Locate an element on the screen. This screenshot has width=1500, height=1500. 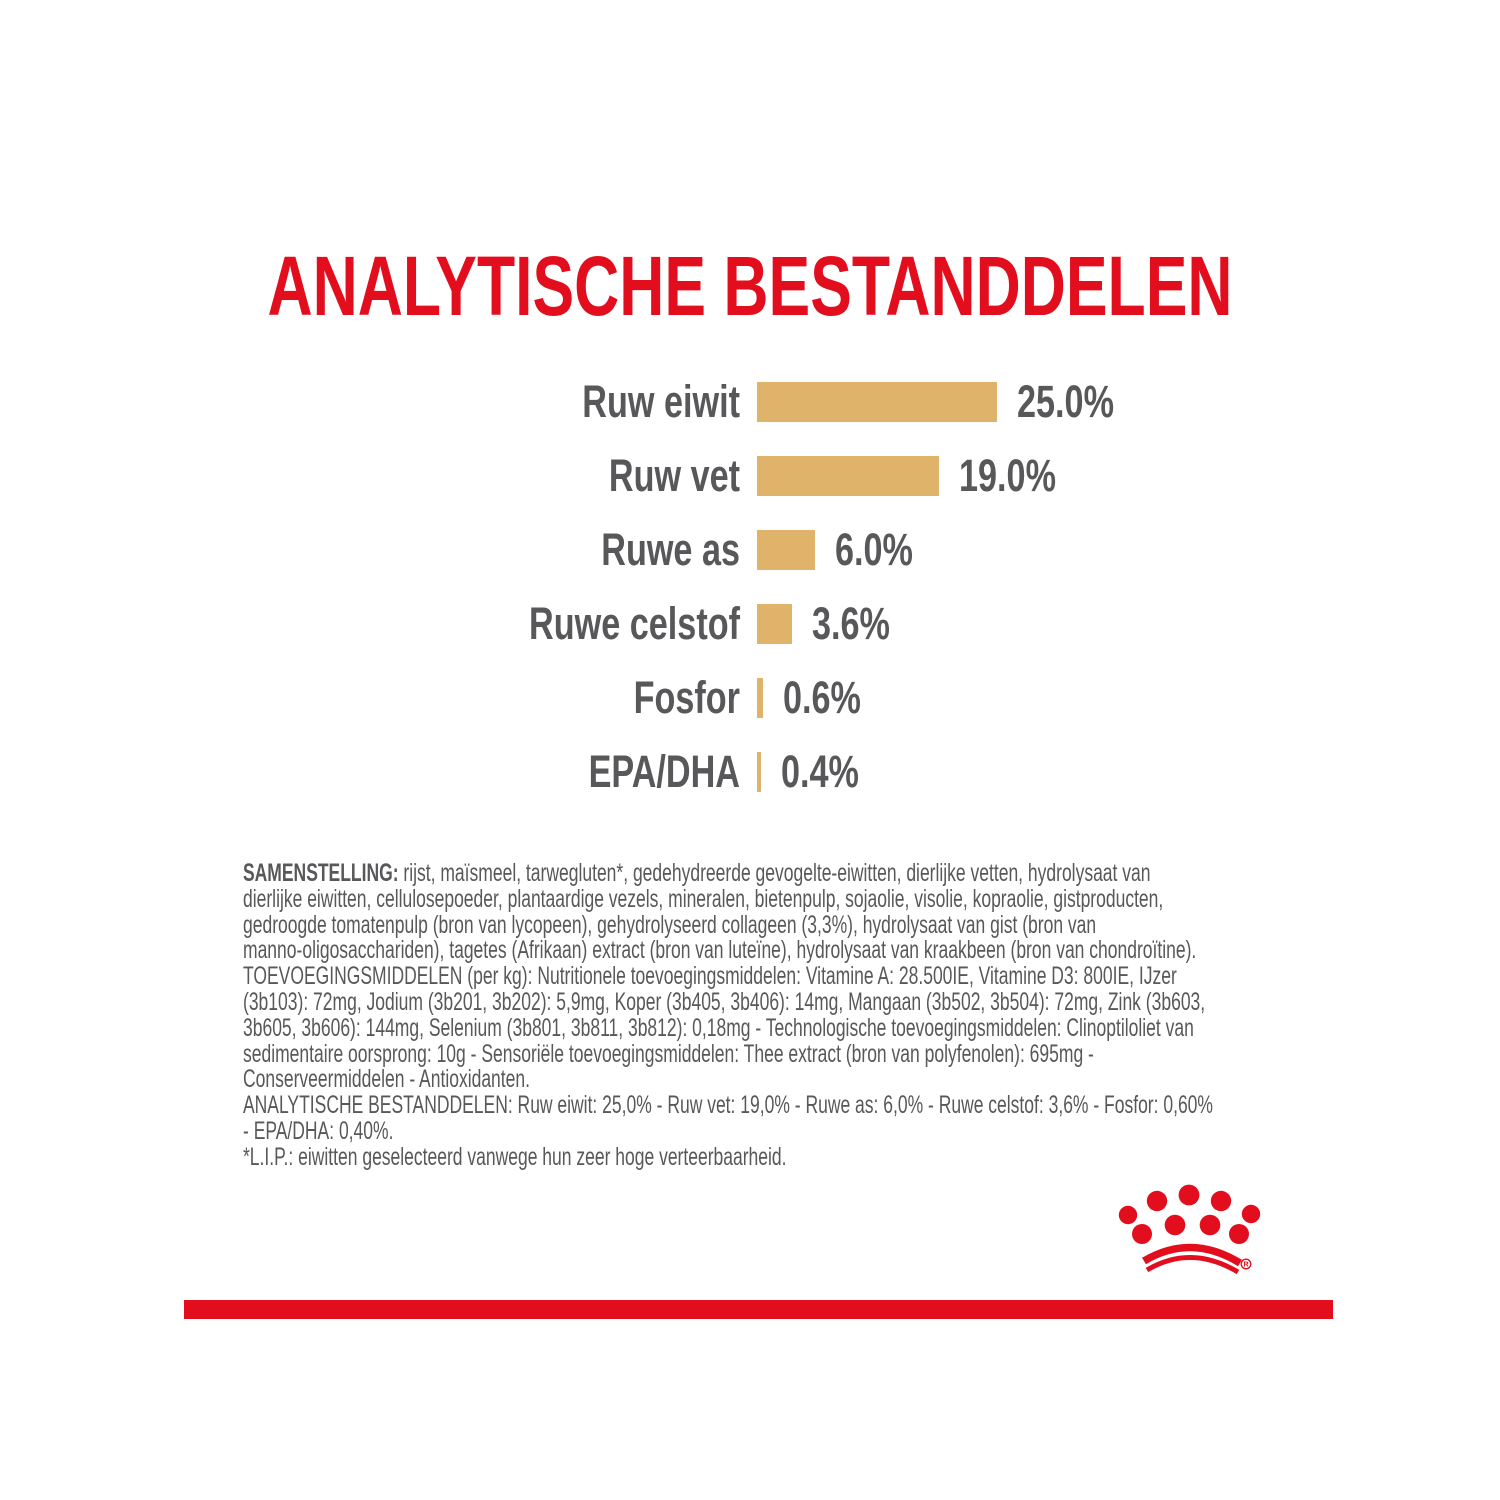
category-label: Fosfor is located at coordinates (686, 697).